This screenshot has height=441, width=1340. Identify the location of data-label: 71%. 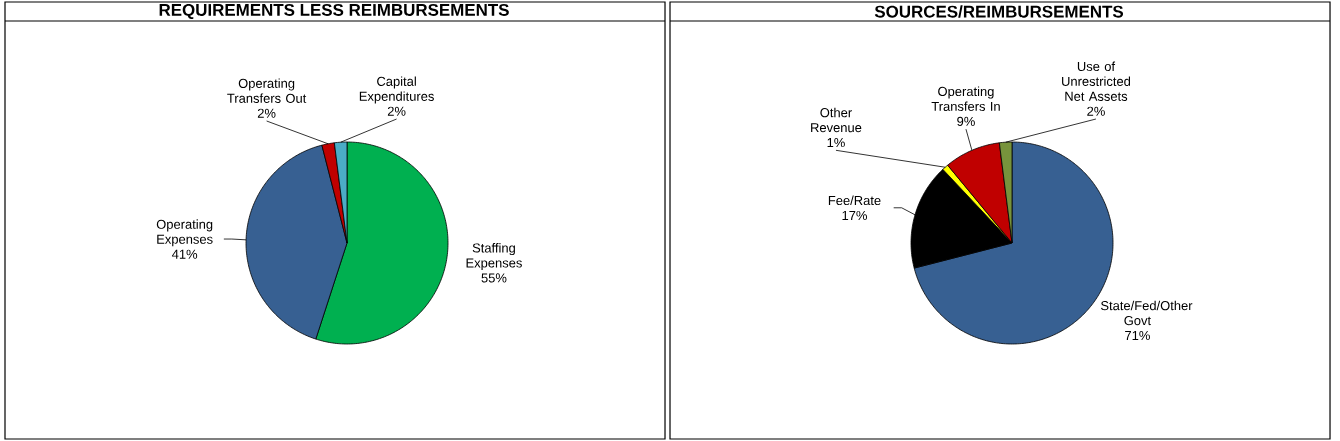
(1137, 336).